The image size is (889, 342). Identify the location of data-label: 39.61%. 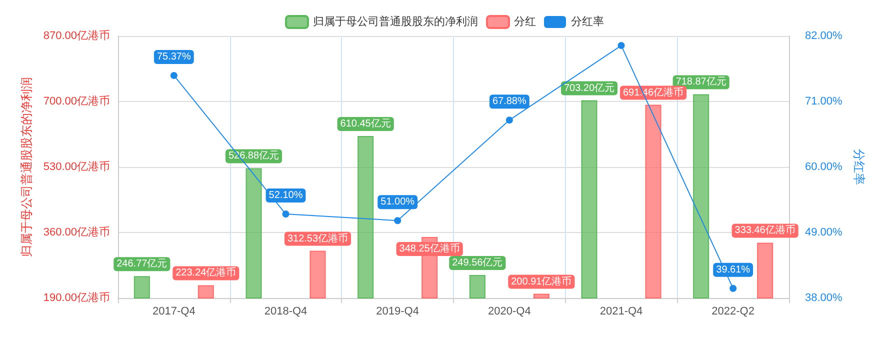
(733, 270).